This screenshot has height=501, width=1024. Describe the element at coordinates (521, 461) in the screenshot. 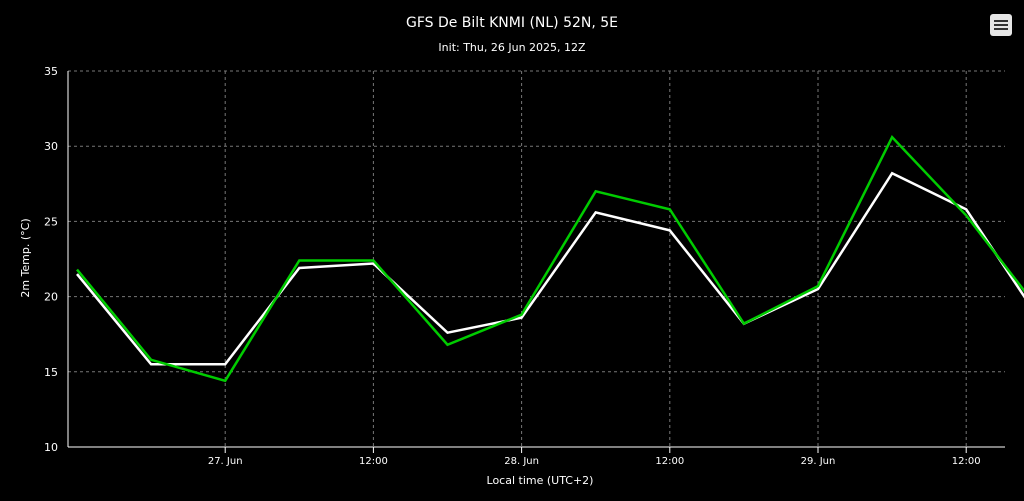

I see `x-tick-label: 28. Jun` at that location.